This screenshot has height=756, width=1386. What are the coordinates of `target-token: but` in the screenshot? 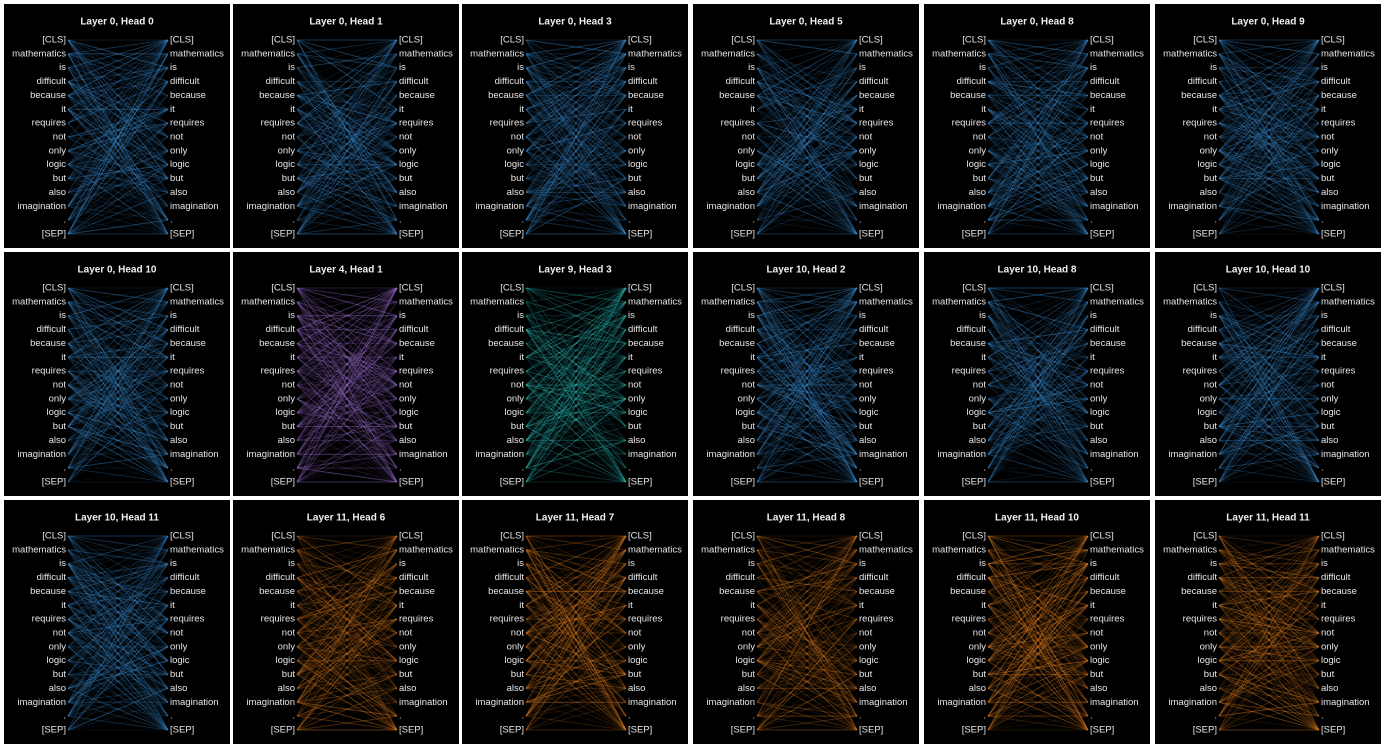 It's located at (406, 674).